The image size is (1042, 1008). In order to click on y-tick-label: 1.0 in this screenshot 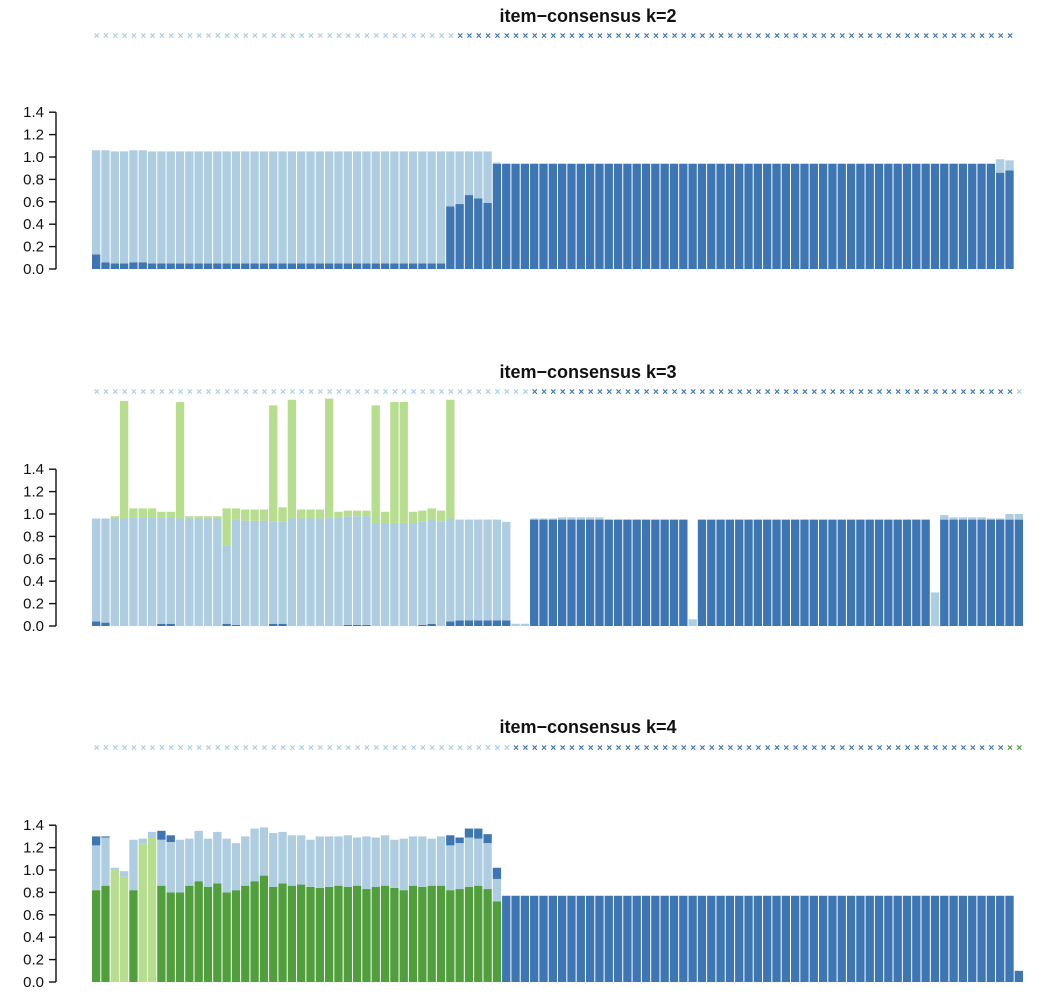, I will do `click(33, 870)`.